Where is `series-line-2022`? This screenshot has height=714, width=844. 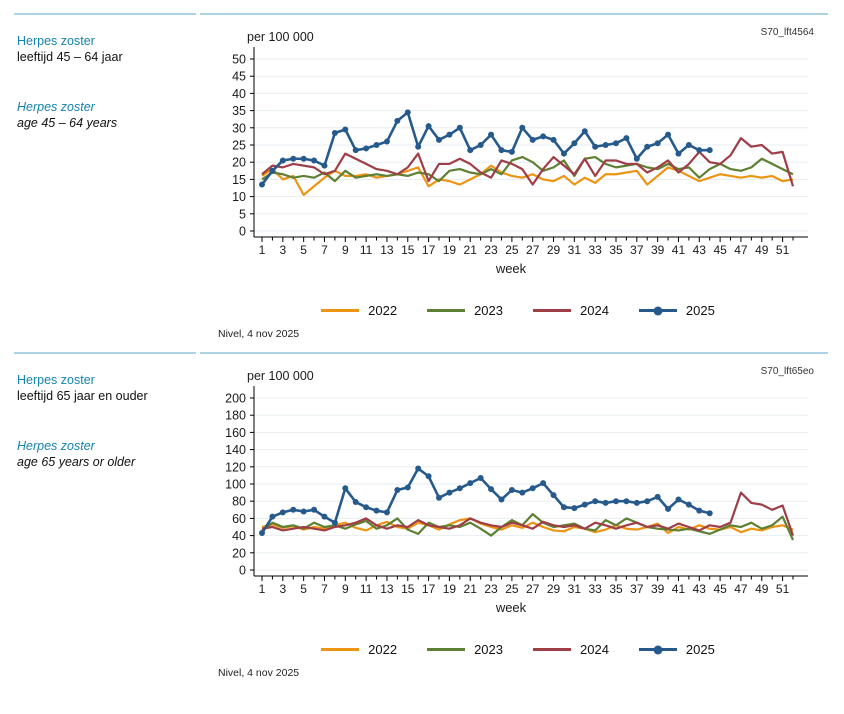
series-line-2022 is located at coordinates (527, 180).